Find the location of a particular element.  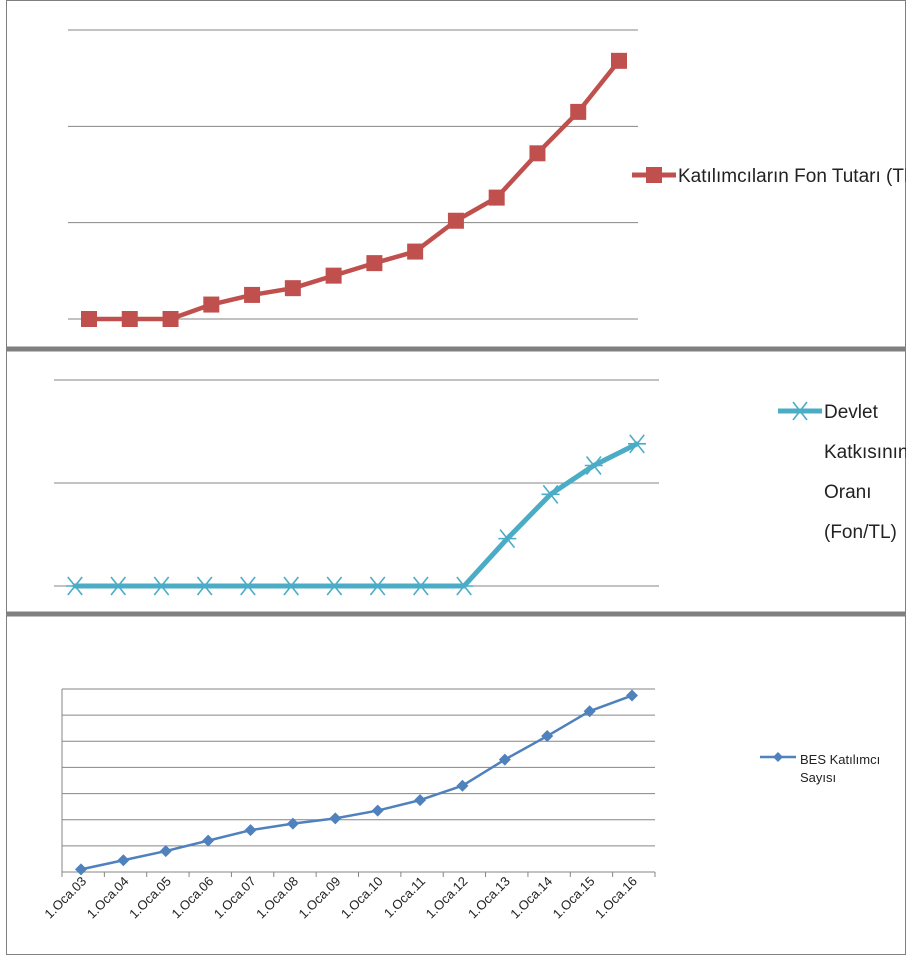

legend-label: Devlet is located at coordinates (851, 412).